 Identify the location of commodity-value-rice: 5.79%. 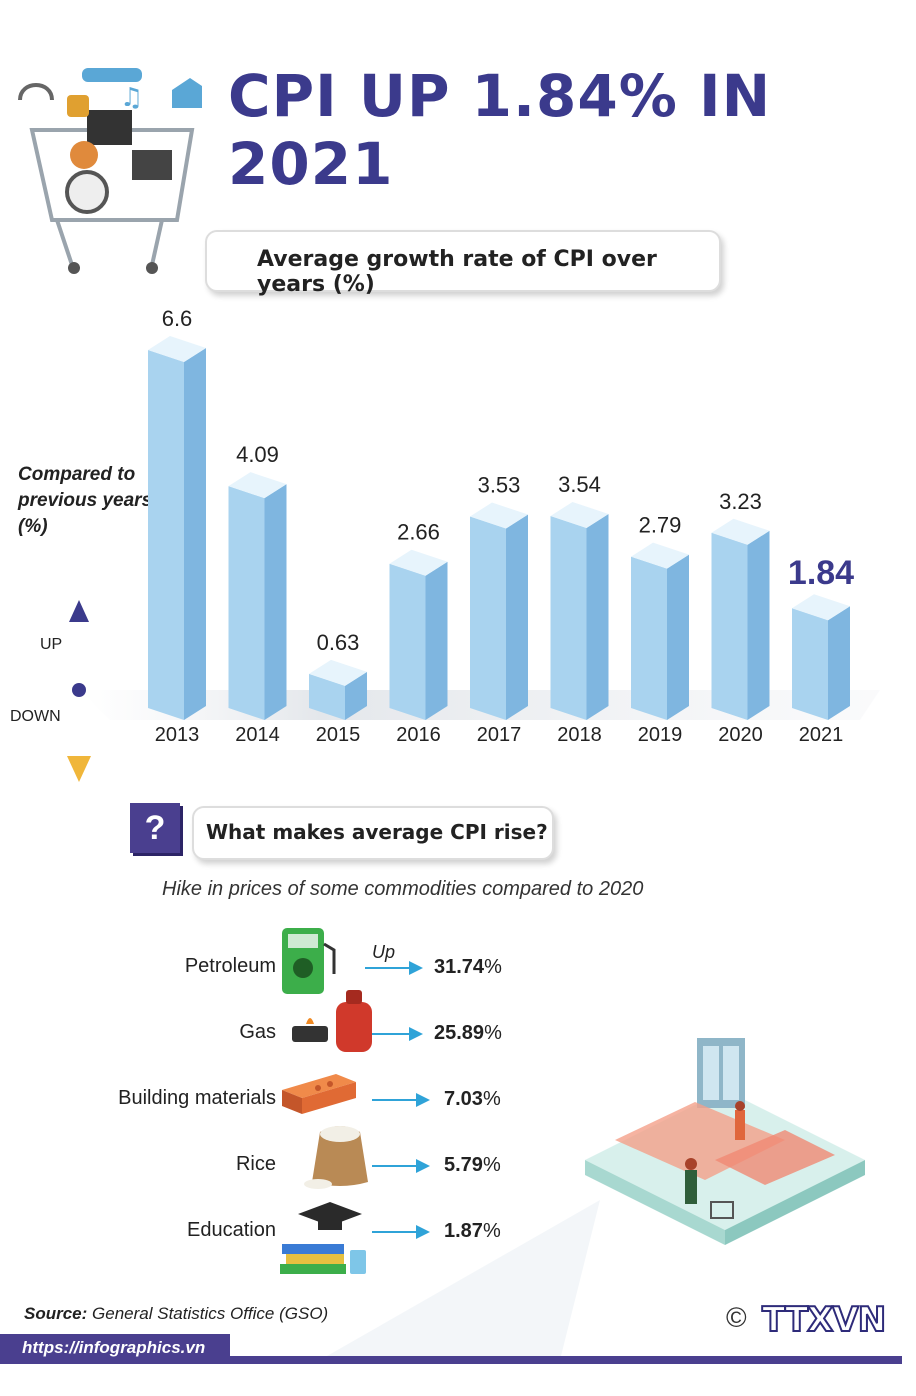
(472, 1165).